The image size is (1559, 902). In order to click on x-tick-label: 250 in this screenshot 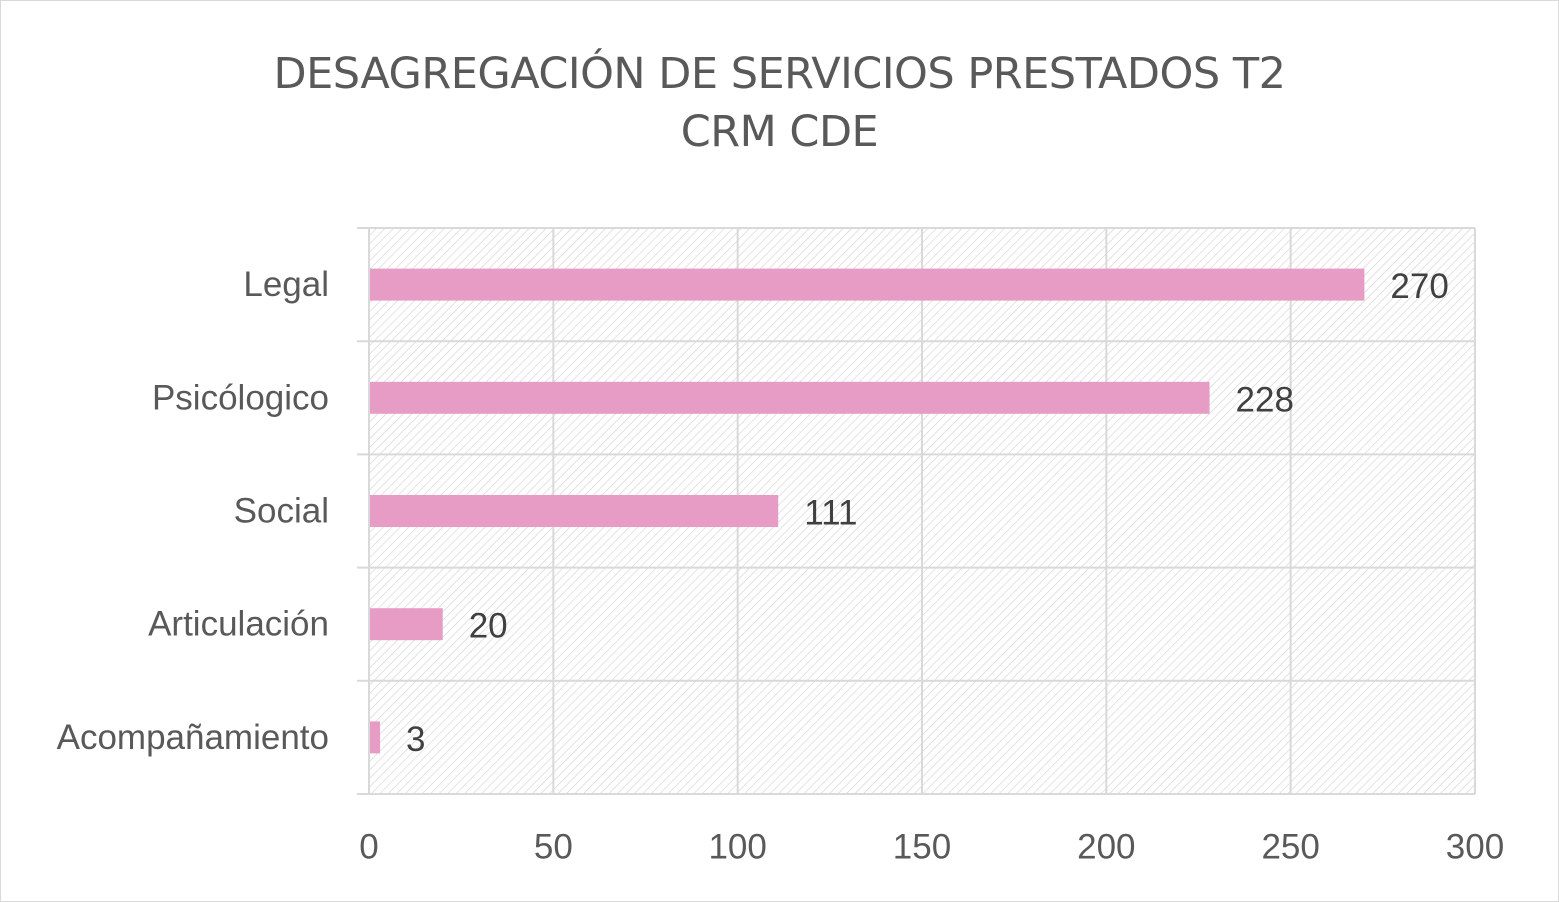, I will do `click(1290, 847)`.